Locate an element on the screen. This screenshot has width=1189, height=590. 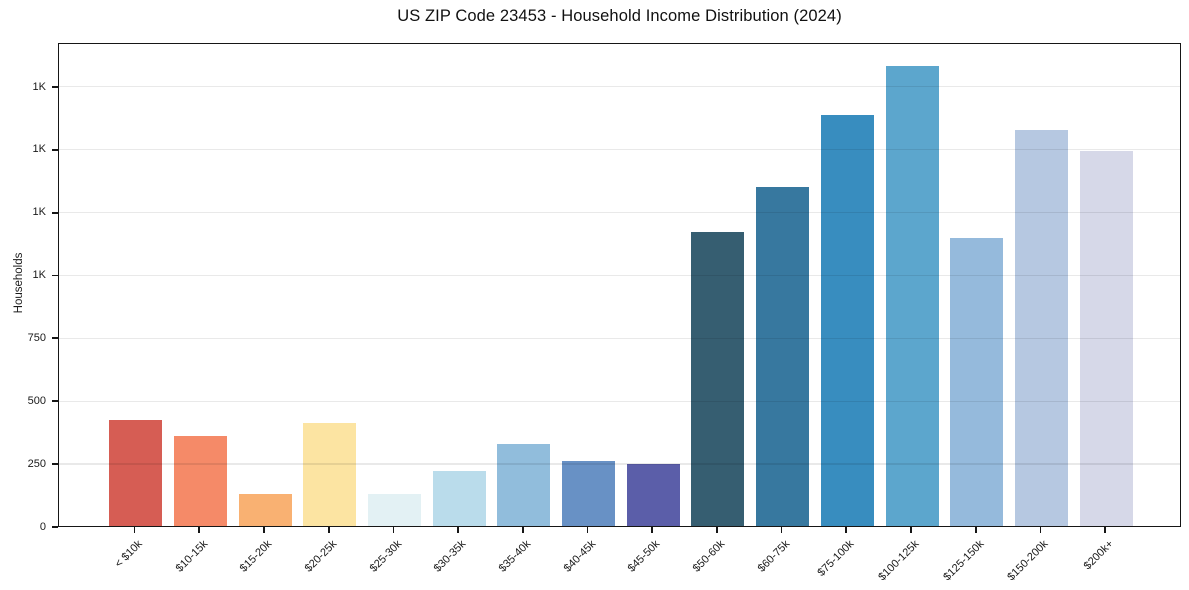
y-tick-label: 750 is located at coordinates (36, 337).